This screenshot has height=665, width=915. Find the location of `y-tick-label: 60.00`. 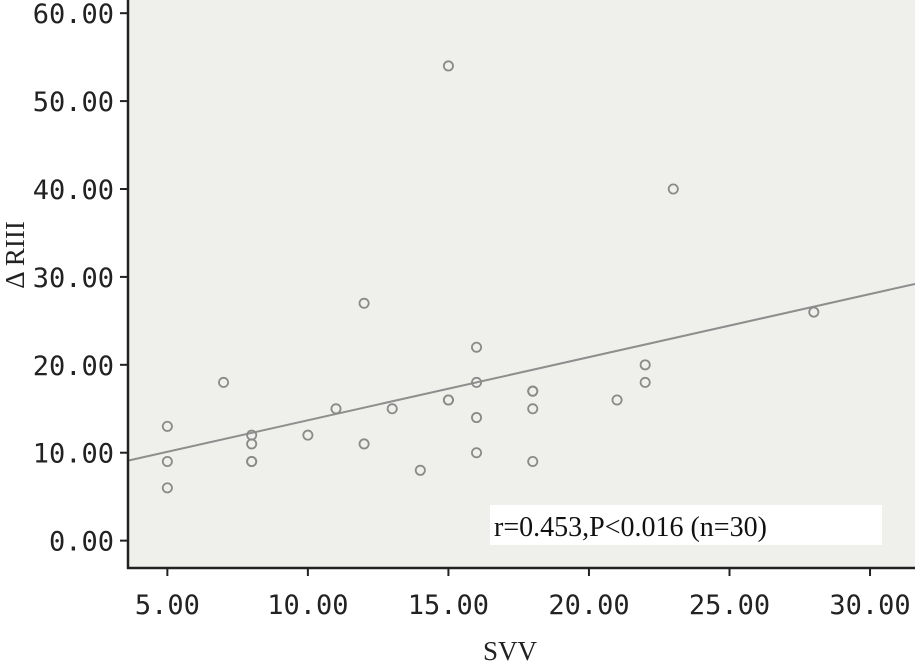

y-tick-label: 60.00 is located at coordinates (73, 15).